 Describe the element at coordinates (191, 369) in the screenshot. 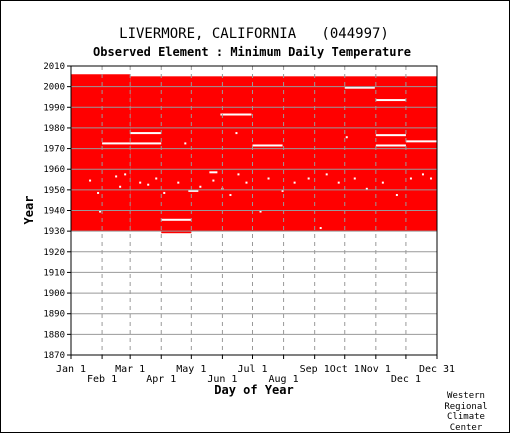

I see `x-tick-label: May 1` at that location.